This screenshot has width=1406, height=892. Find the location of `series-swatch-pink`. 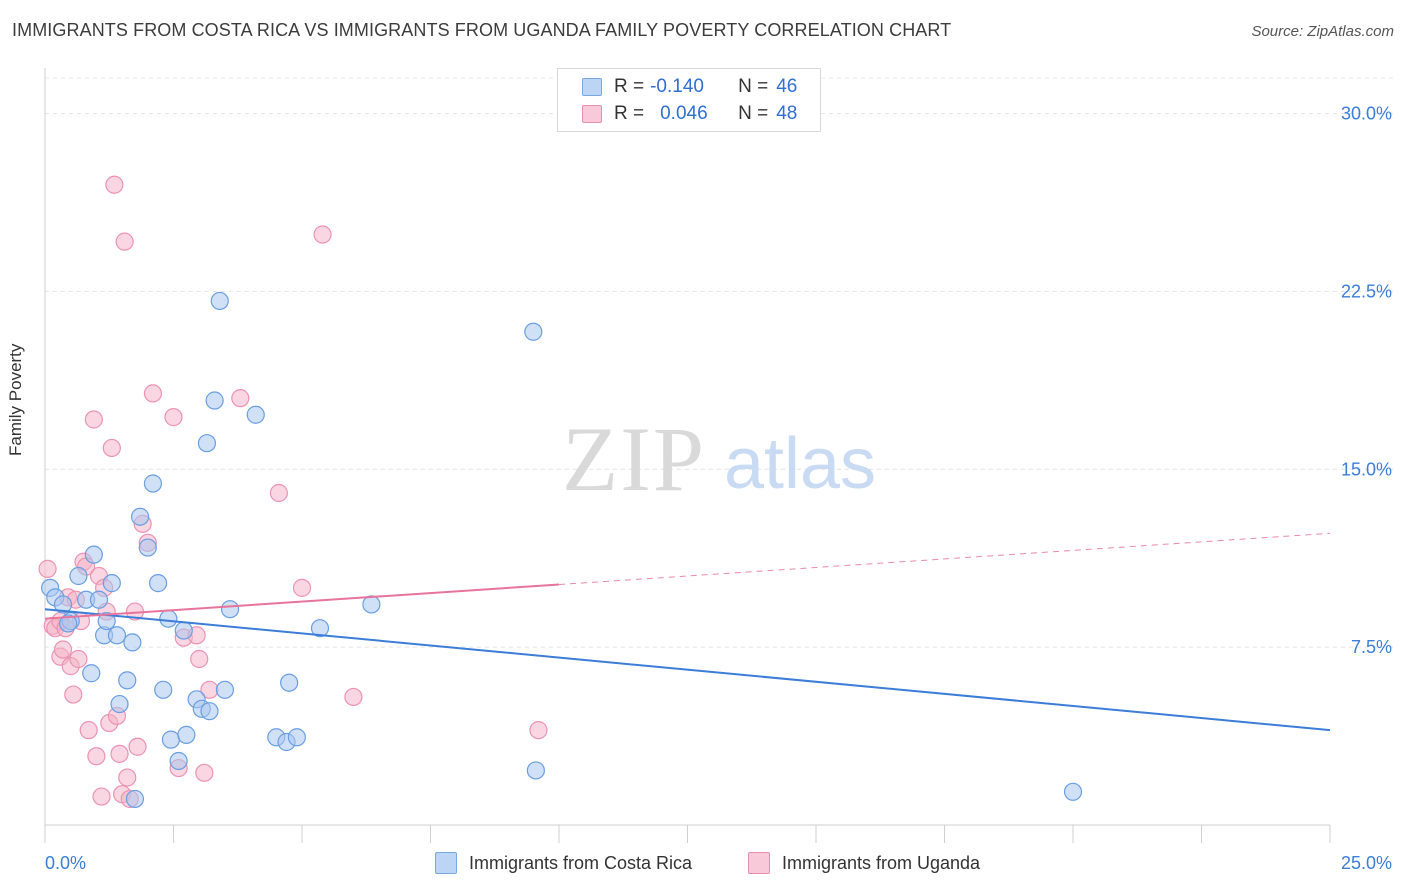

series-swatch-pink is located at coordinates (759, 863).